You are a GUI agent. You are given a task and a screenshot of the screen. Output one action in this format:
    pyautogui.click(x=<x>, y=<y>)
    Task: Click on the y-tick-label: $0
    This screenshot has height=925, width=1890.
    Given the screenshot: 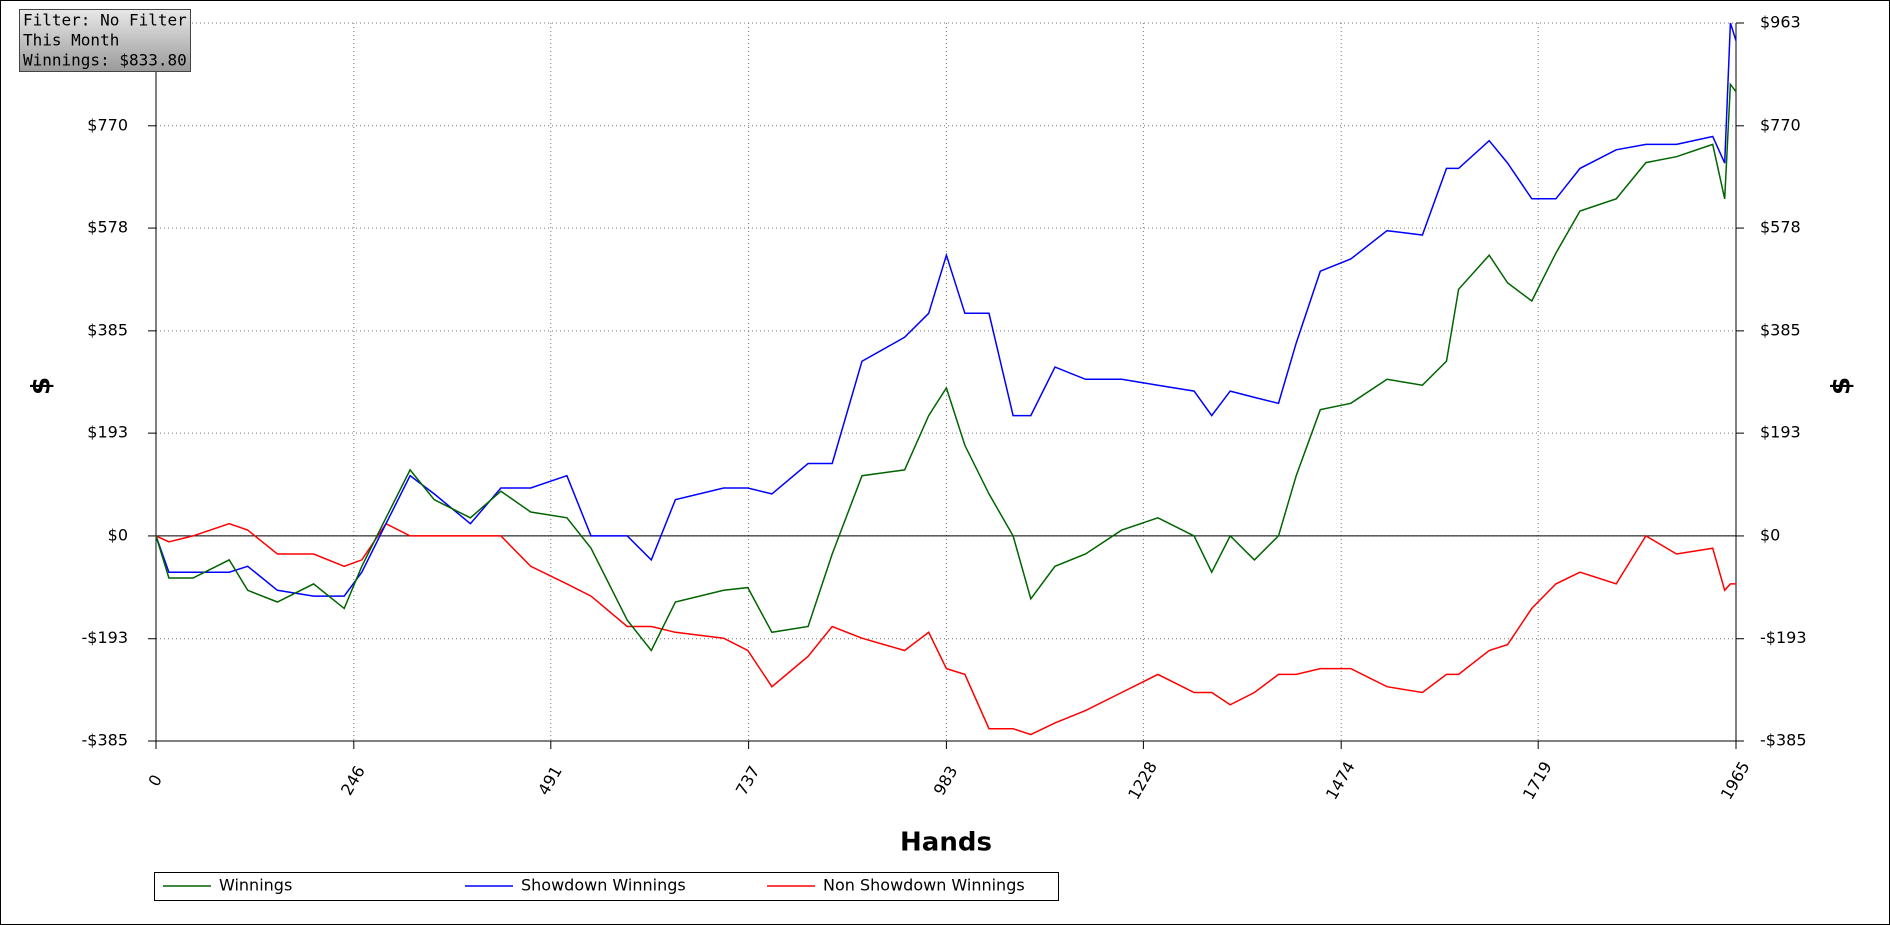 What is the action you would take?
    pyautogui.click(x=118, y=534)
    